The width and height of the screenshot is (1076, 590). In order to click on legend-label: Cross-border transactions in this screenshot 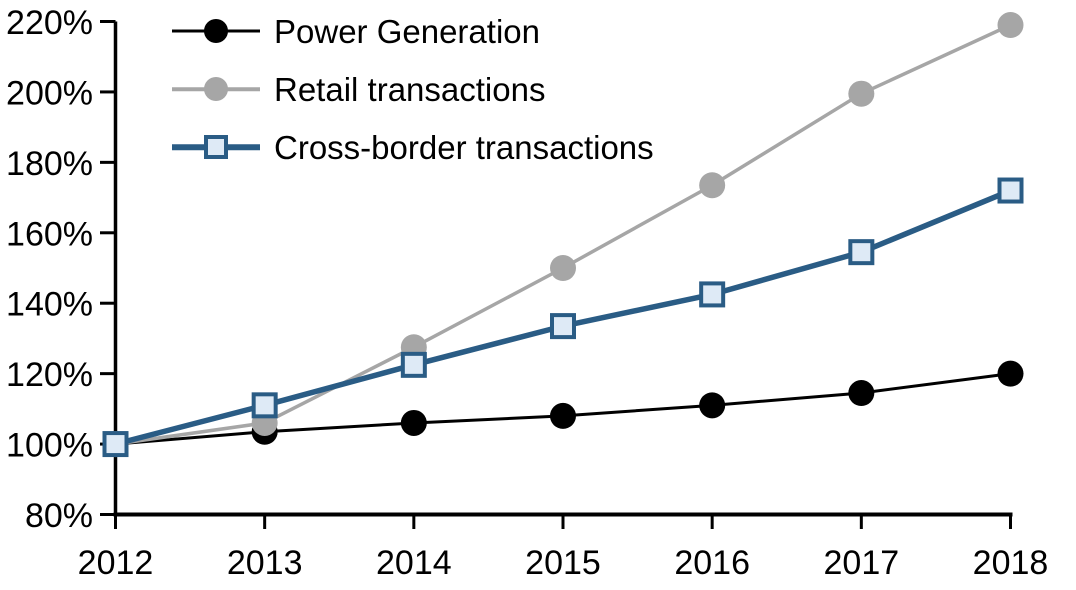, I will do `click(464, 147)`.